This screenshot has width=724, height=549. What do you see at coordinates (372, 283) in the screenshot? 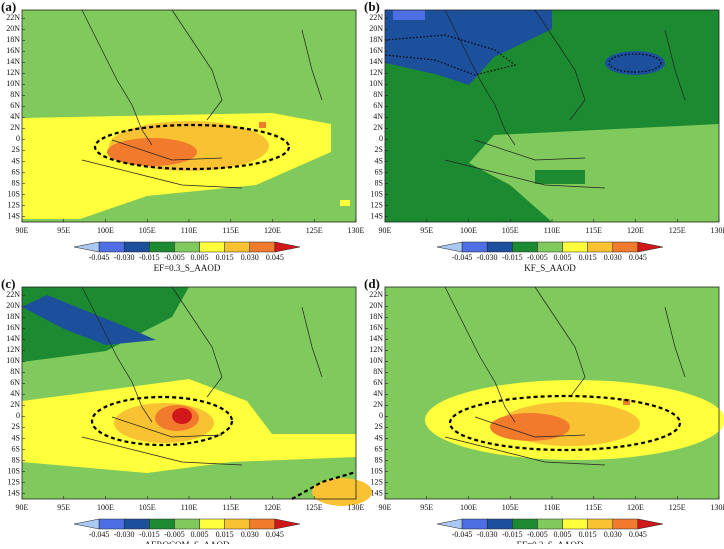
I see `panel-label: (d)` at bounding box center [372, 283].